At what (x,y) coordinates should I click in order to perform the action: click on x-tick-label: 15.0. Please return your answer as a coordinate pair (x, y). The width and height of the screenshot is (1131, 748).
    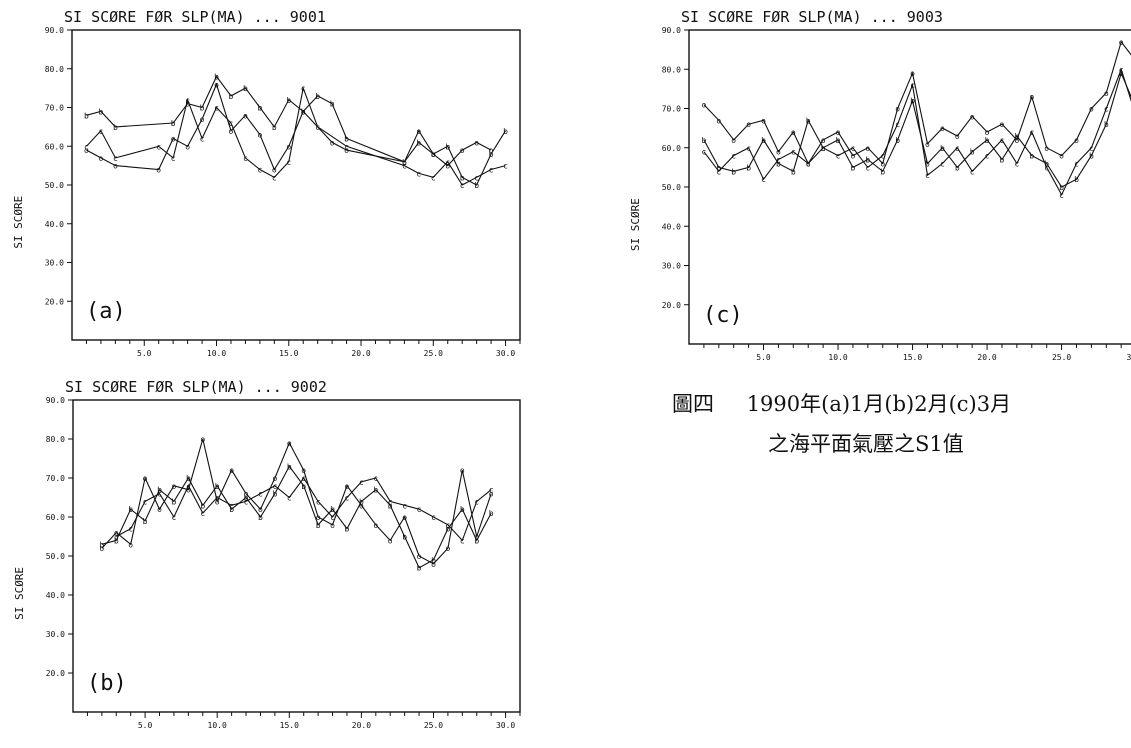
    Looking at the image, I should click on (912, 357).